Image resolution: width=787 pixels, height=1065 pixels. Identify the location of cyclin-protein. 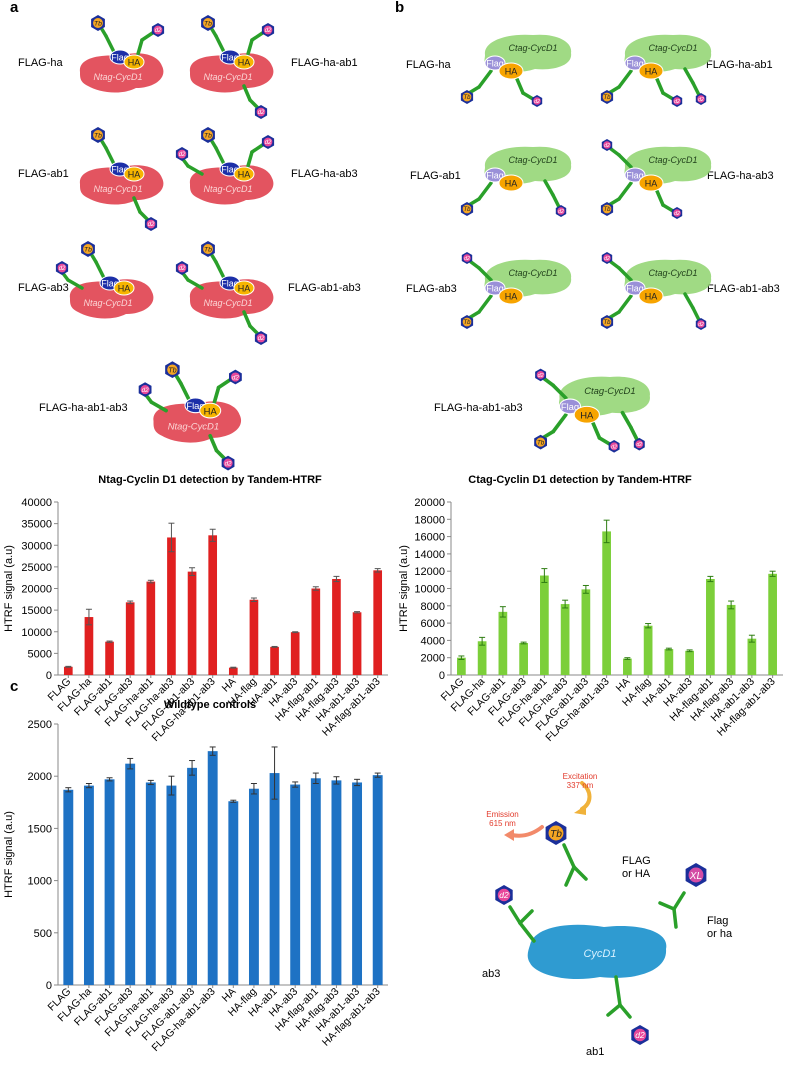
(668, 278).